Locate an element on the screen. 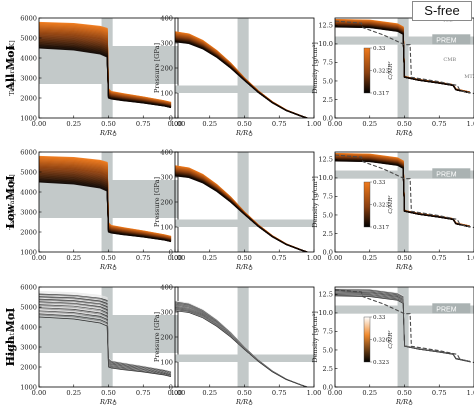 Image resolution: width=474 pixels, height=407 pixels. annotation-cmb: CMB is located at coordinates (449, 60).